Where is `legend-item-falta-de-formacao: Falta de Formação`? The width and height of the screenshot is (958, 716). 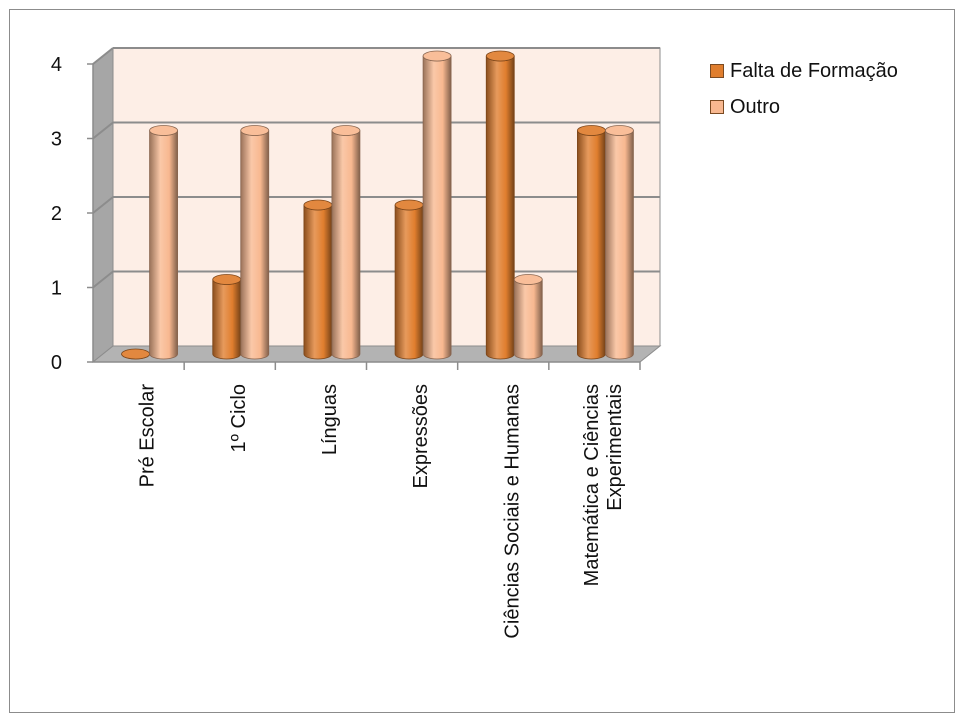
legend-item-falta-de-formacao: Falta de Formação is located at coordinates (804, 71).